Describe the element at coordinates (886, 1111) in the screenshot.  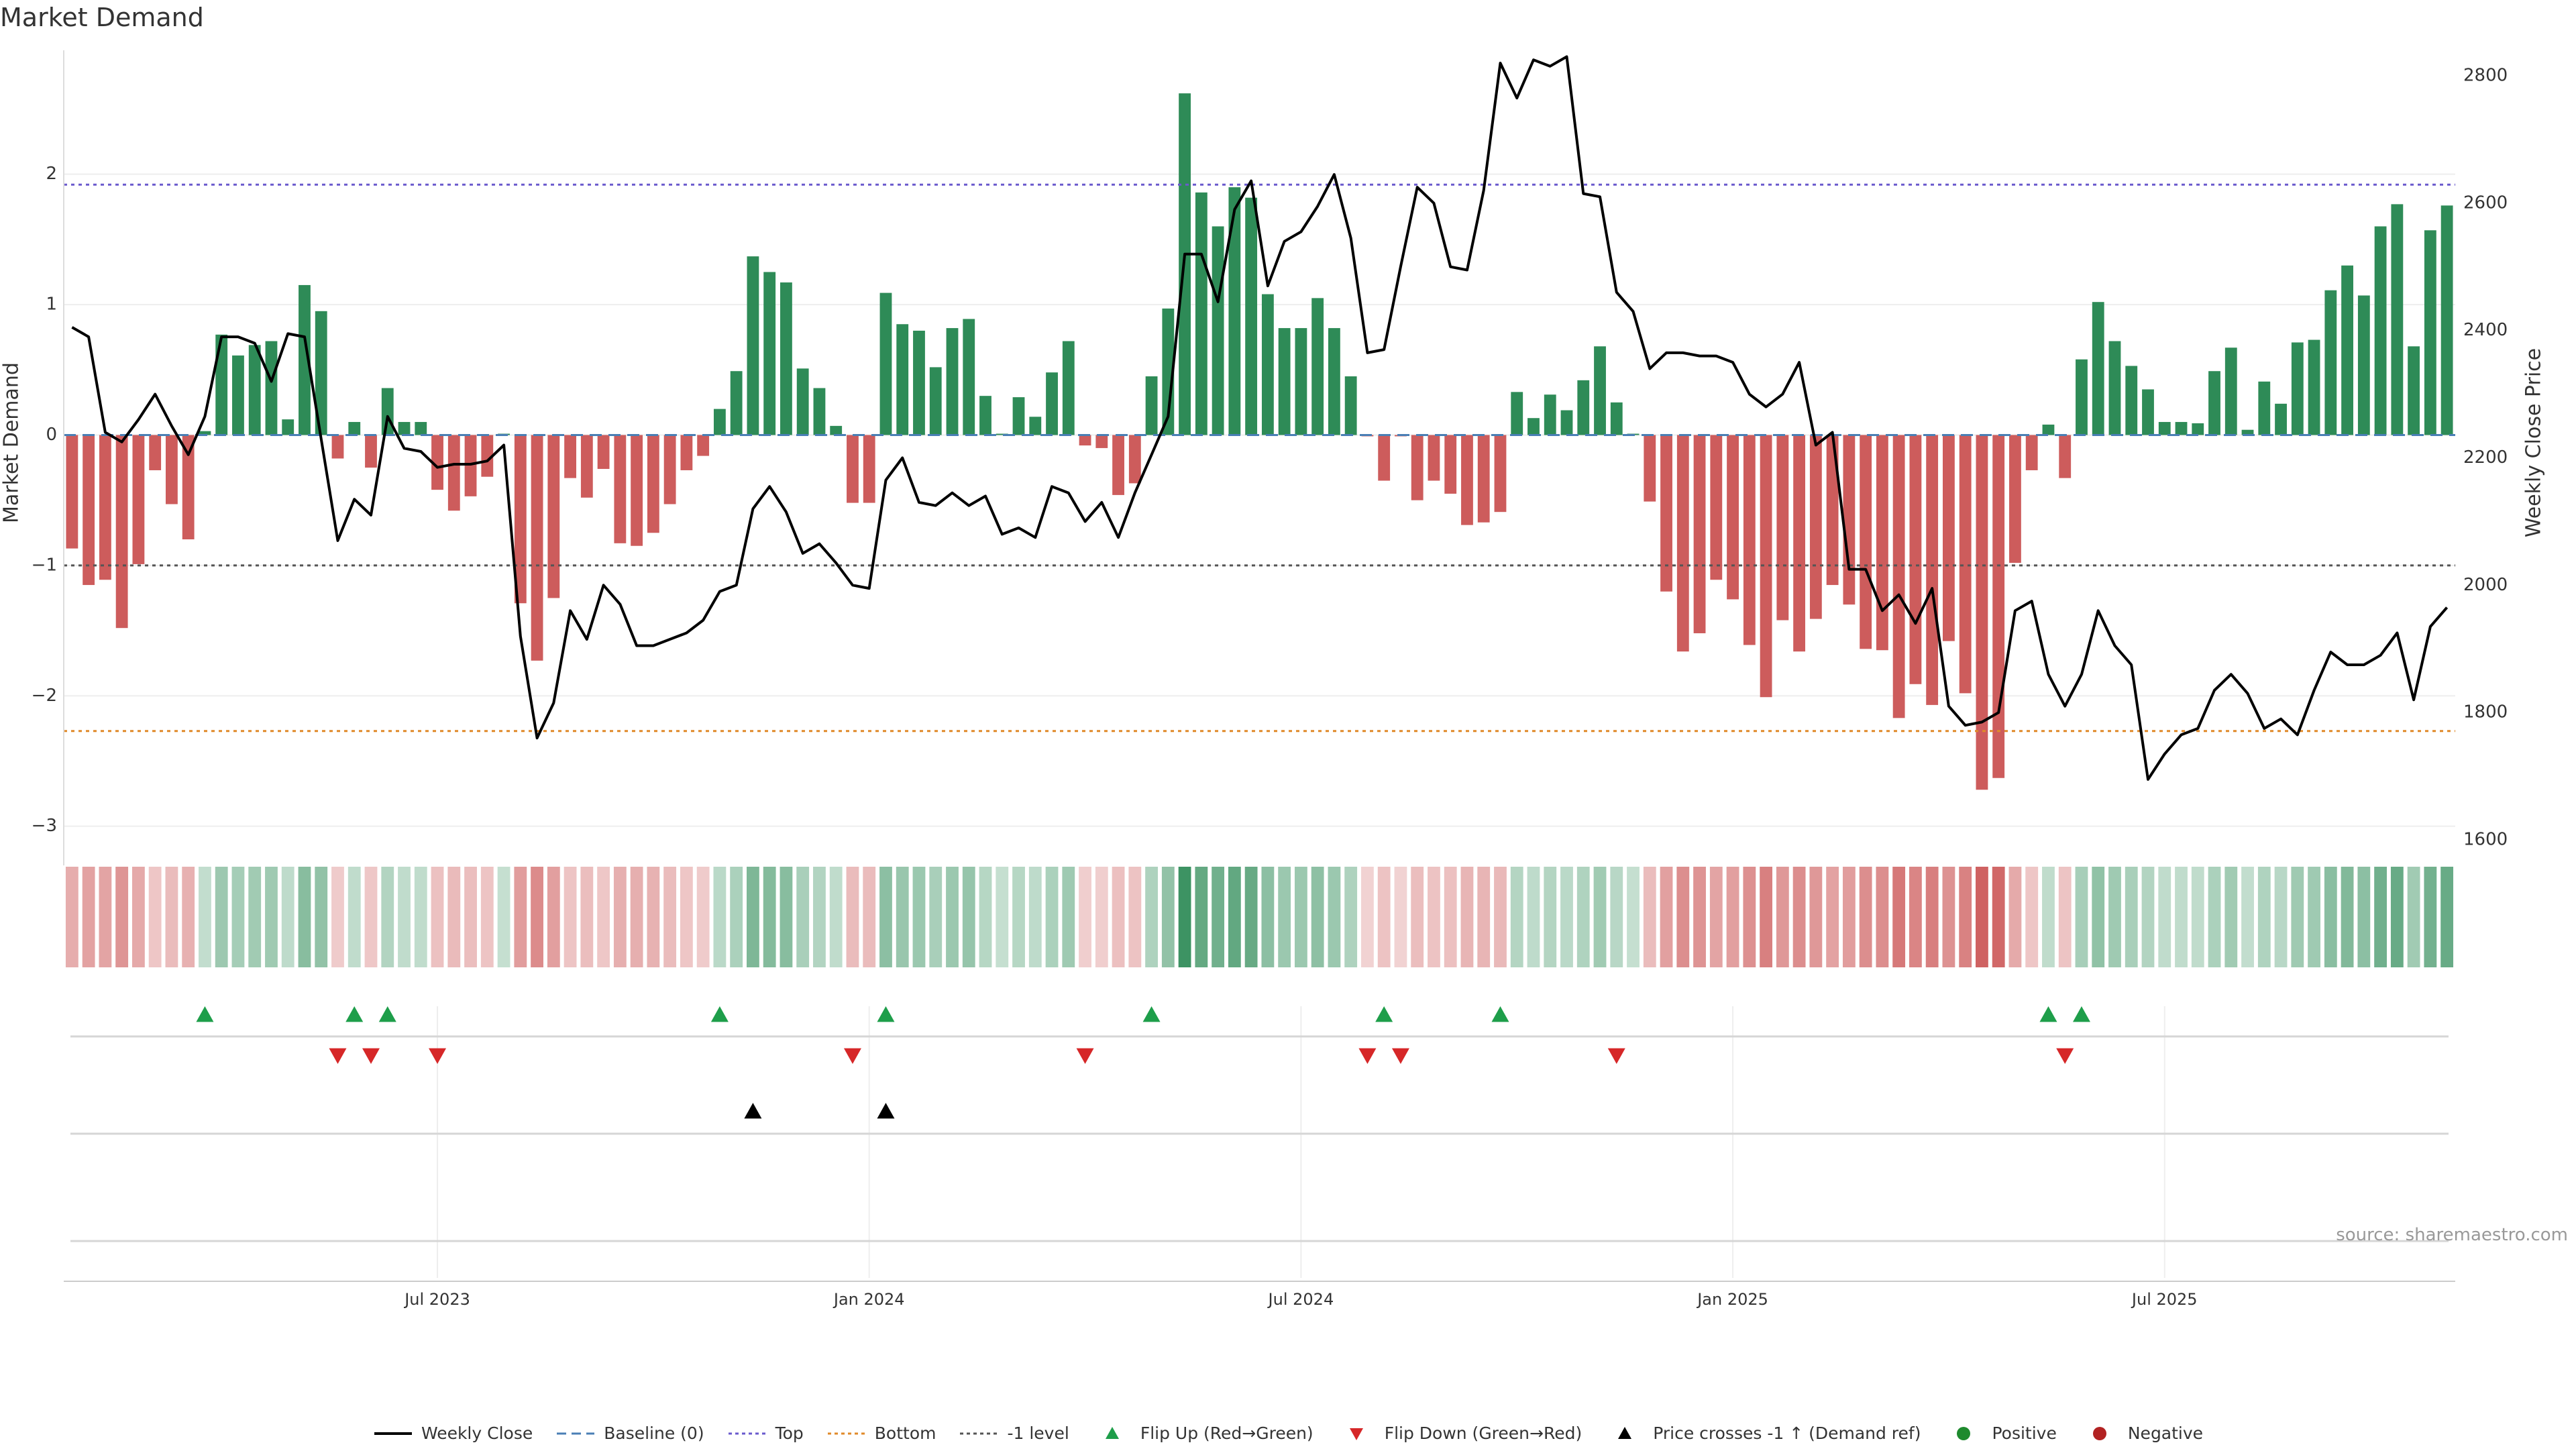
I see `price-cross-marker` at that location.